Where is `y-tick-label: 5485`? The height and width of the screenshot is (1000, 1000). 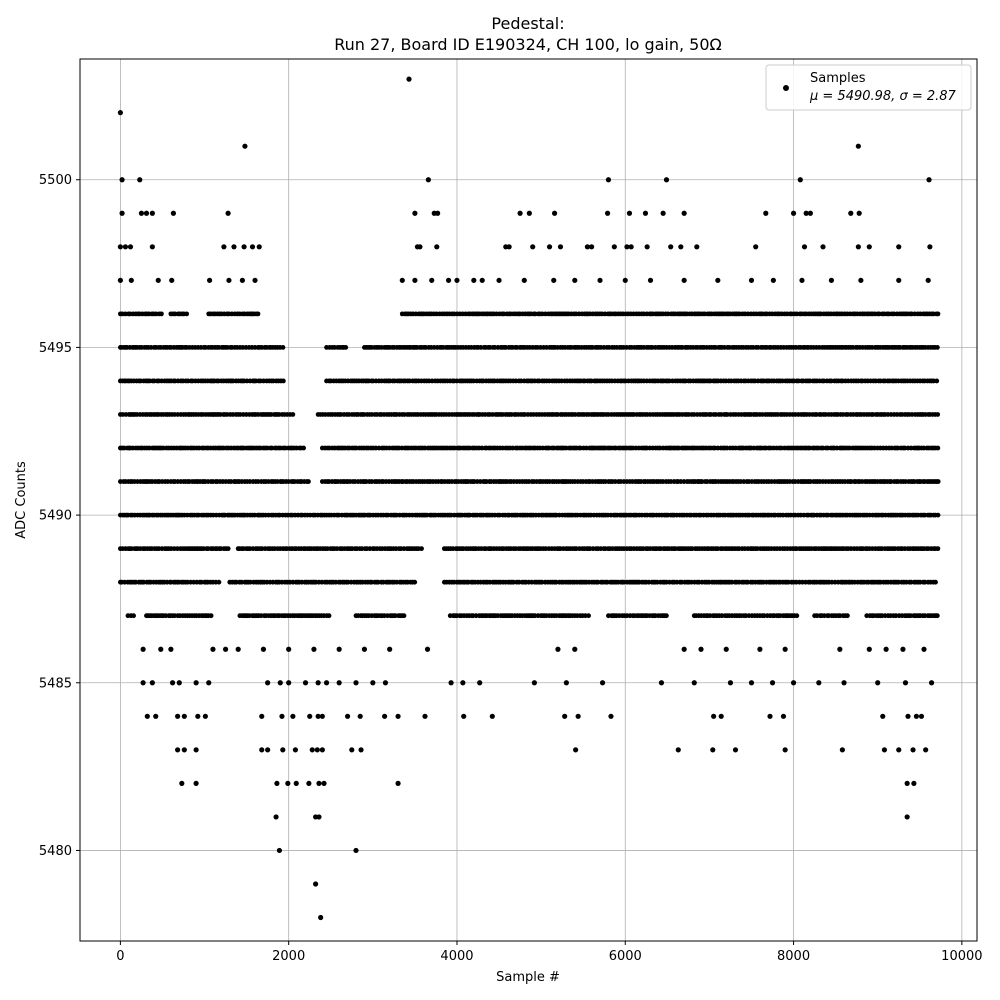
y-tick-label: 5485 is located at coordinates (55, 683).